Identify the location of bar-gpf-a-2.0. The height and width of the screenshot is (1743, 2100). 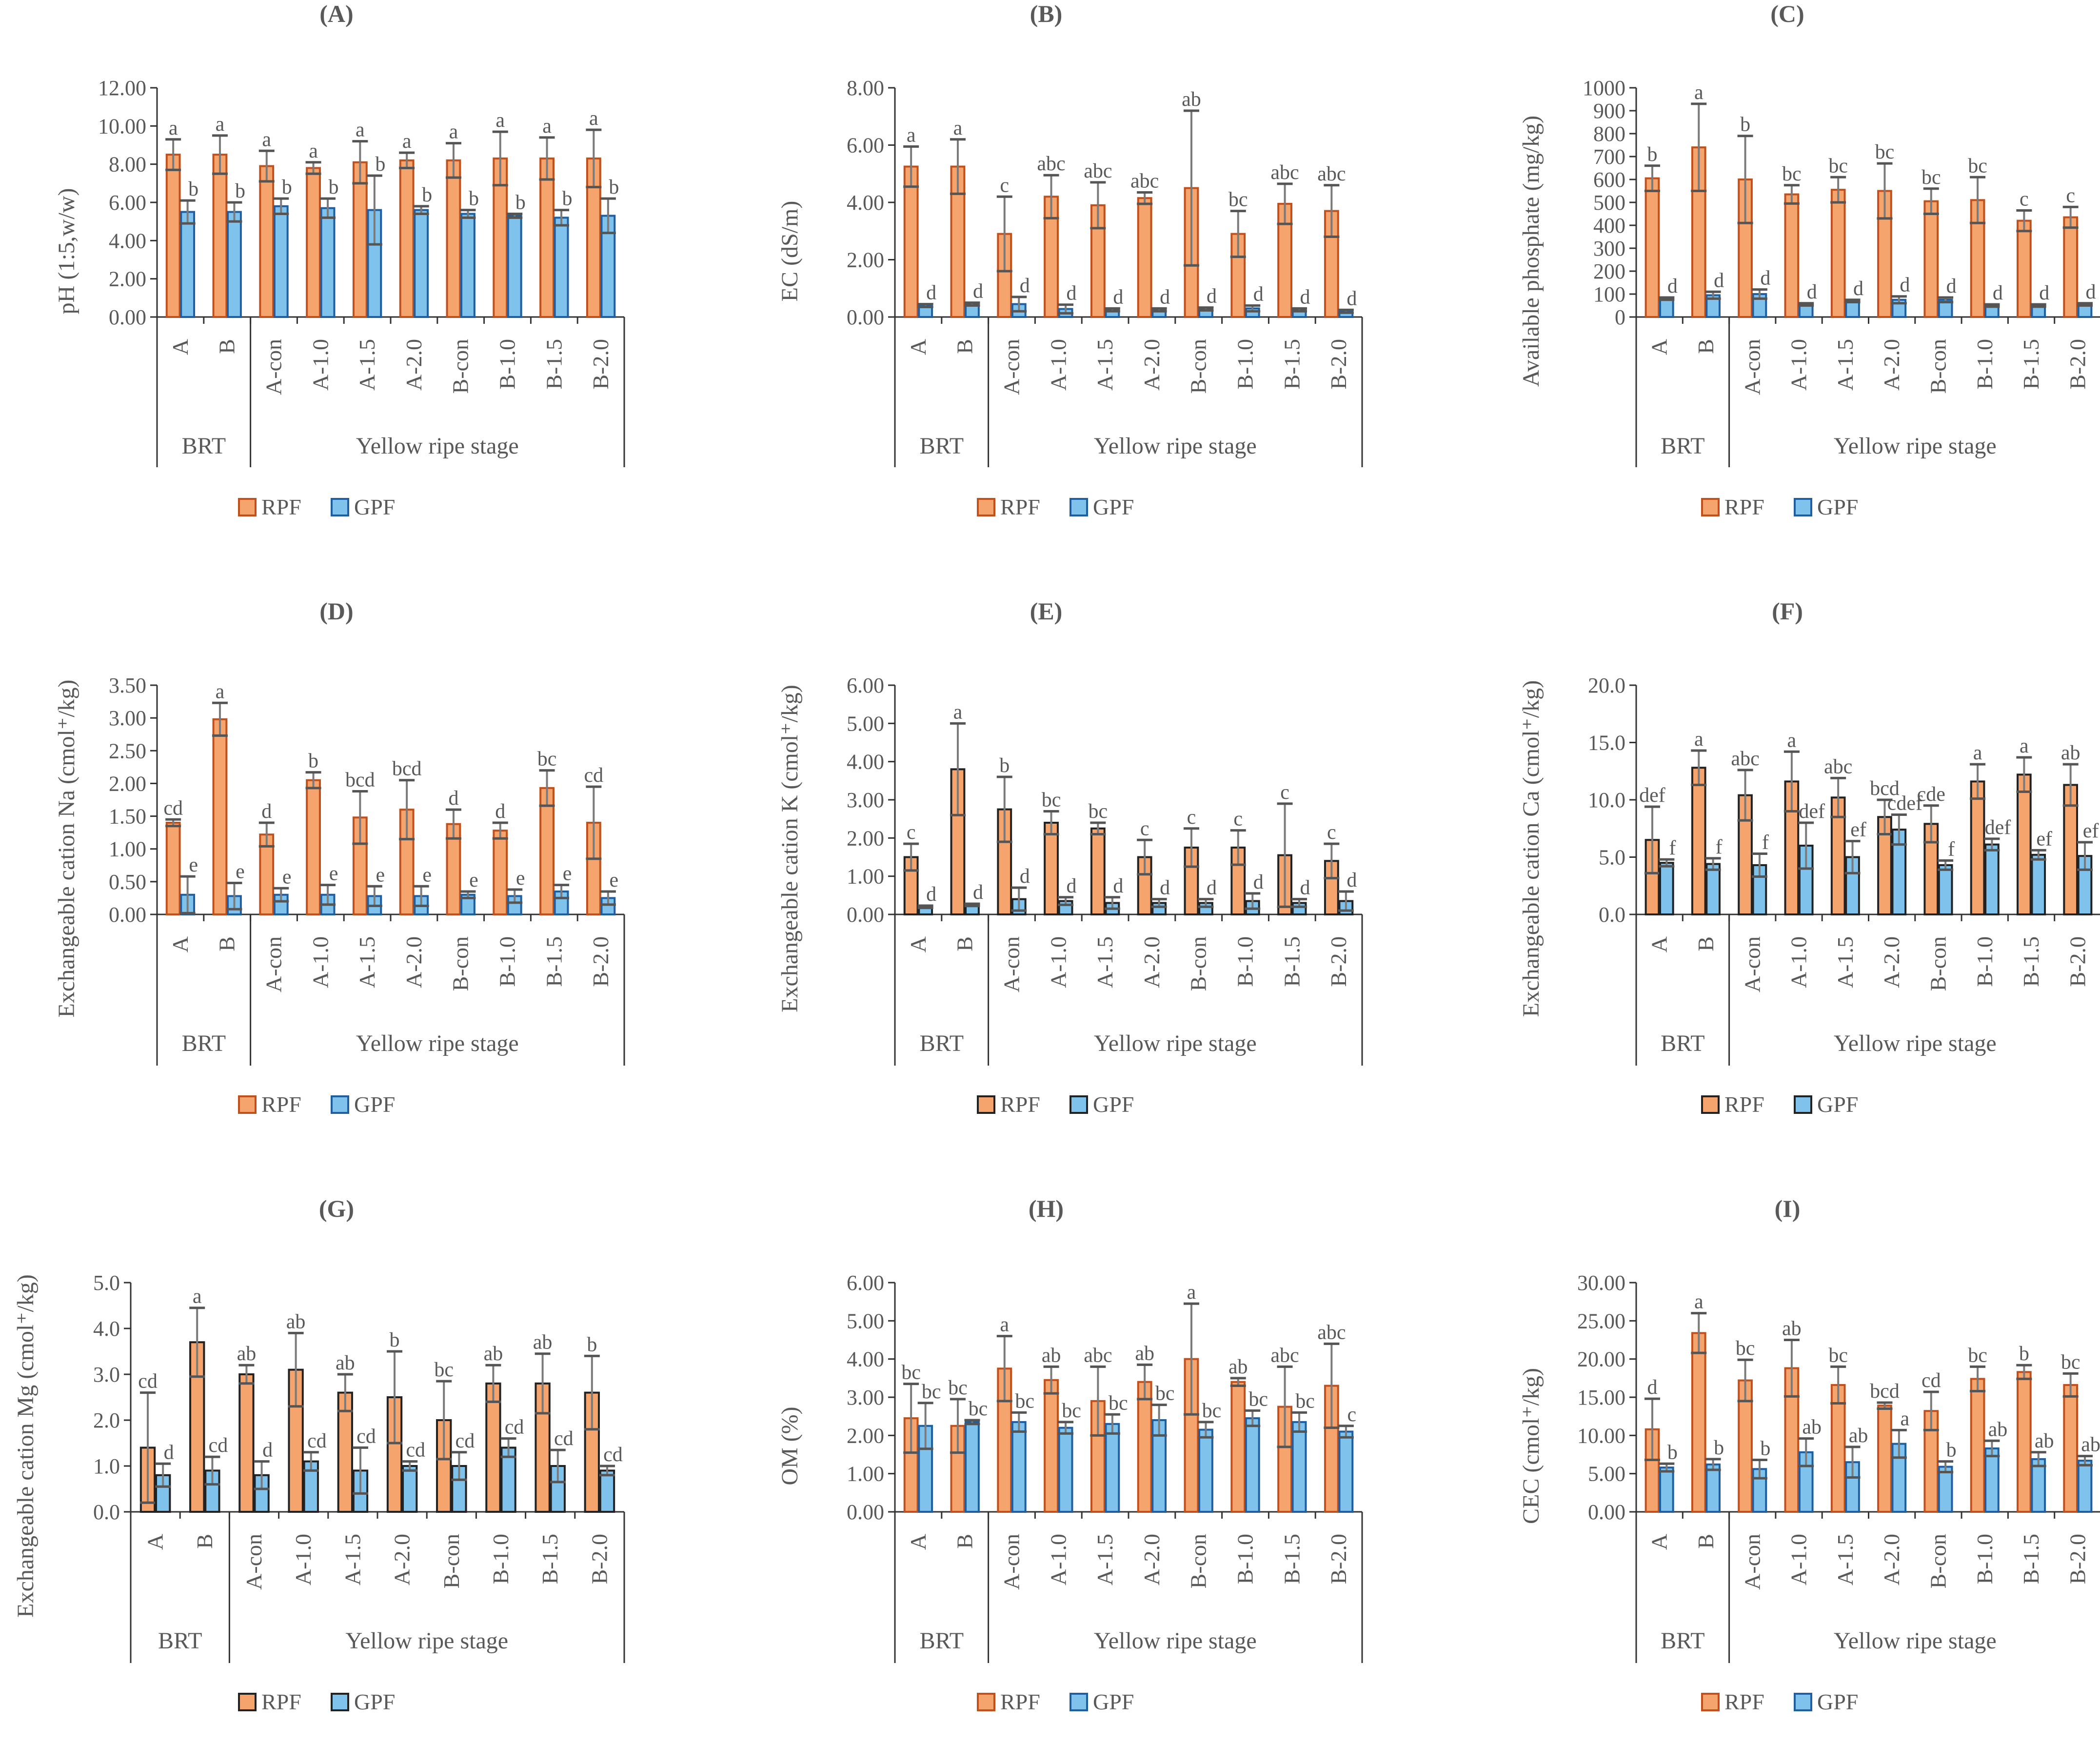
(410, 1489).